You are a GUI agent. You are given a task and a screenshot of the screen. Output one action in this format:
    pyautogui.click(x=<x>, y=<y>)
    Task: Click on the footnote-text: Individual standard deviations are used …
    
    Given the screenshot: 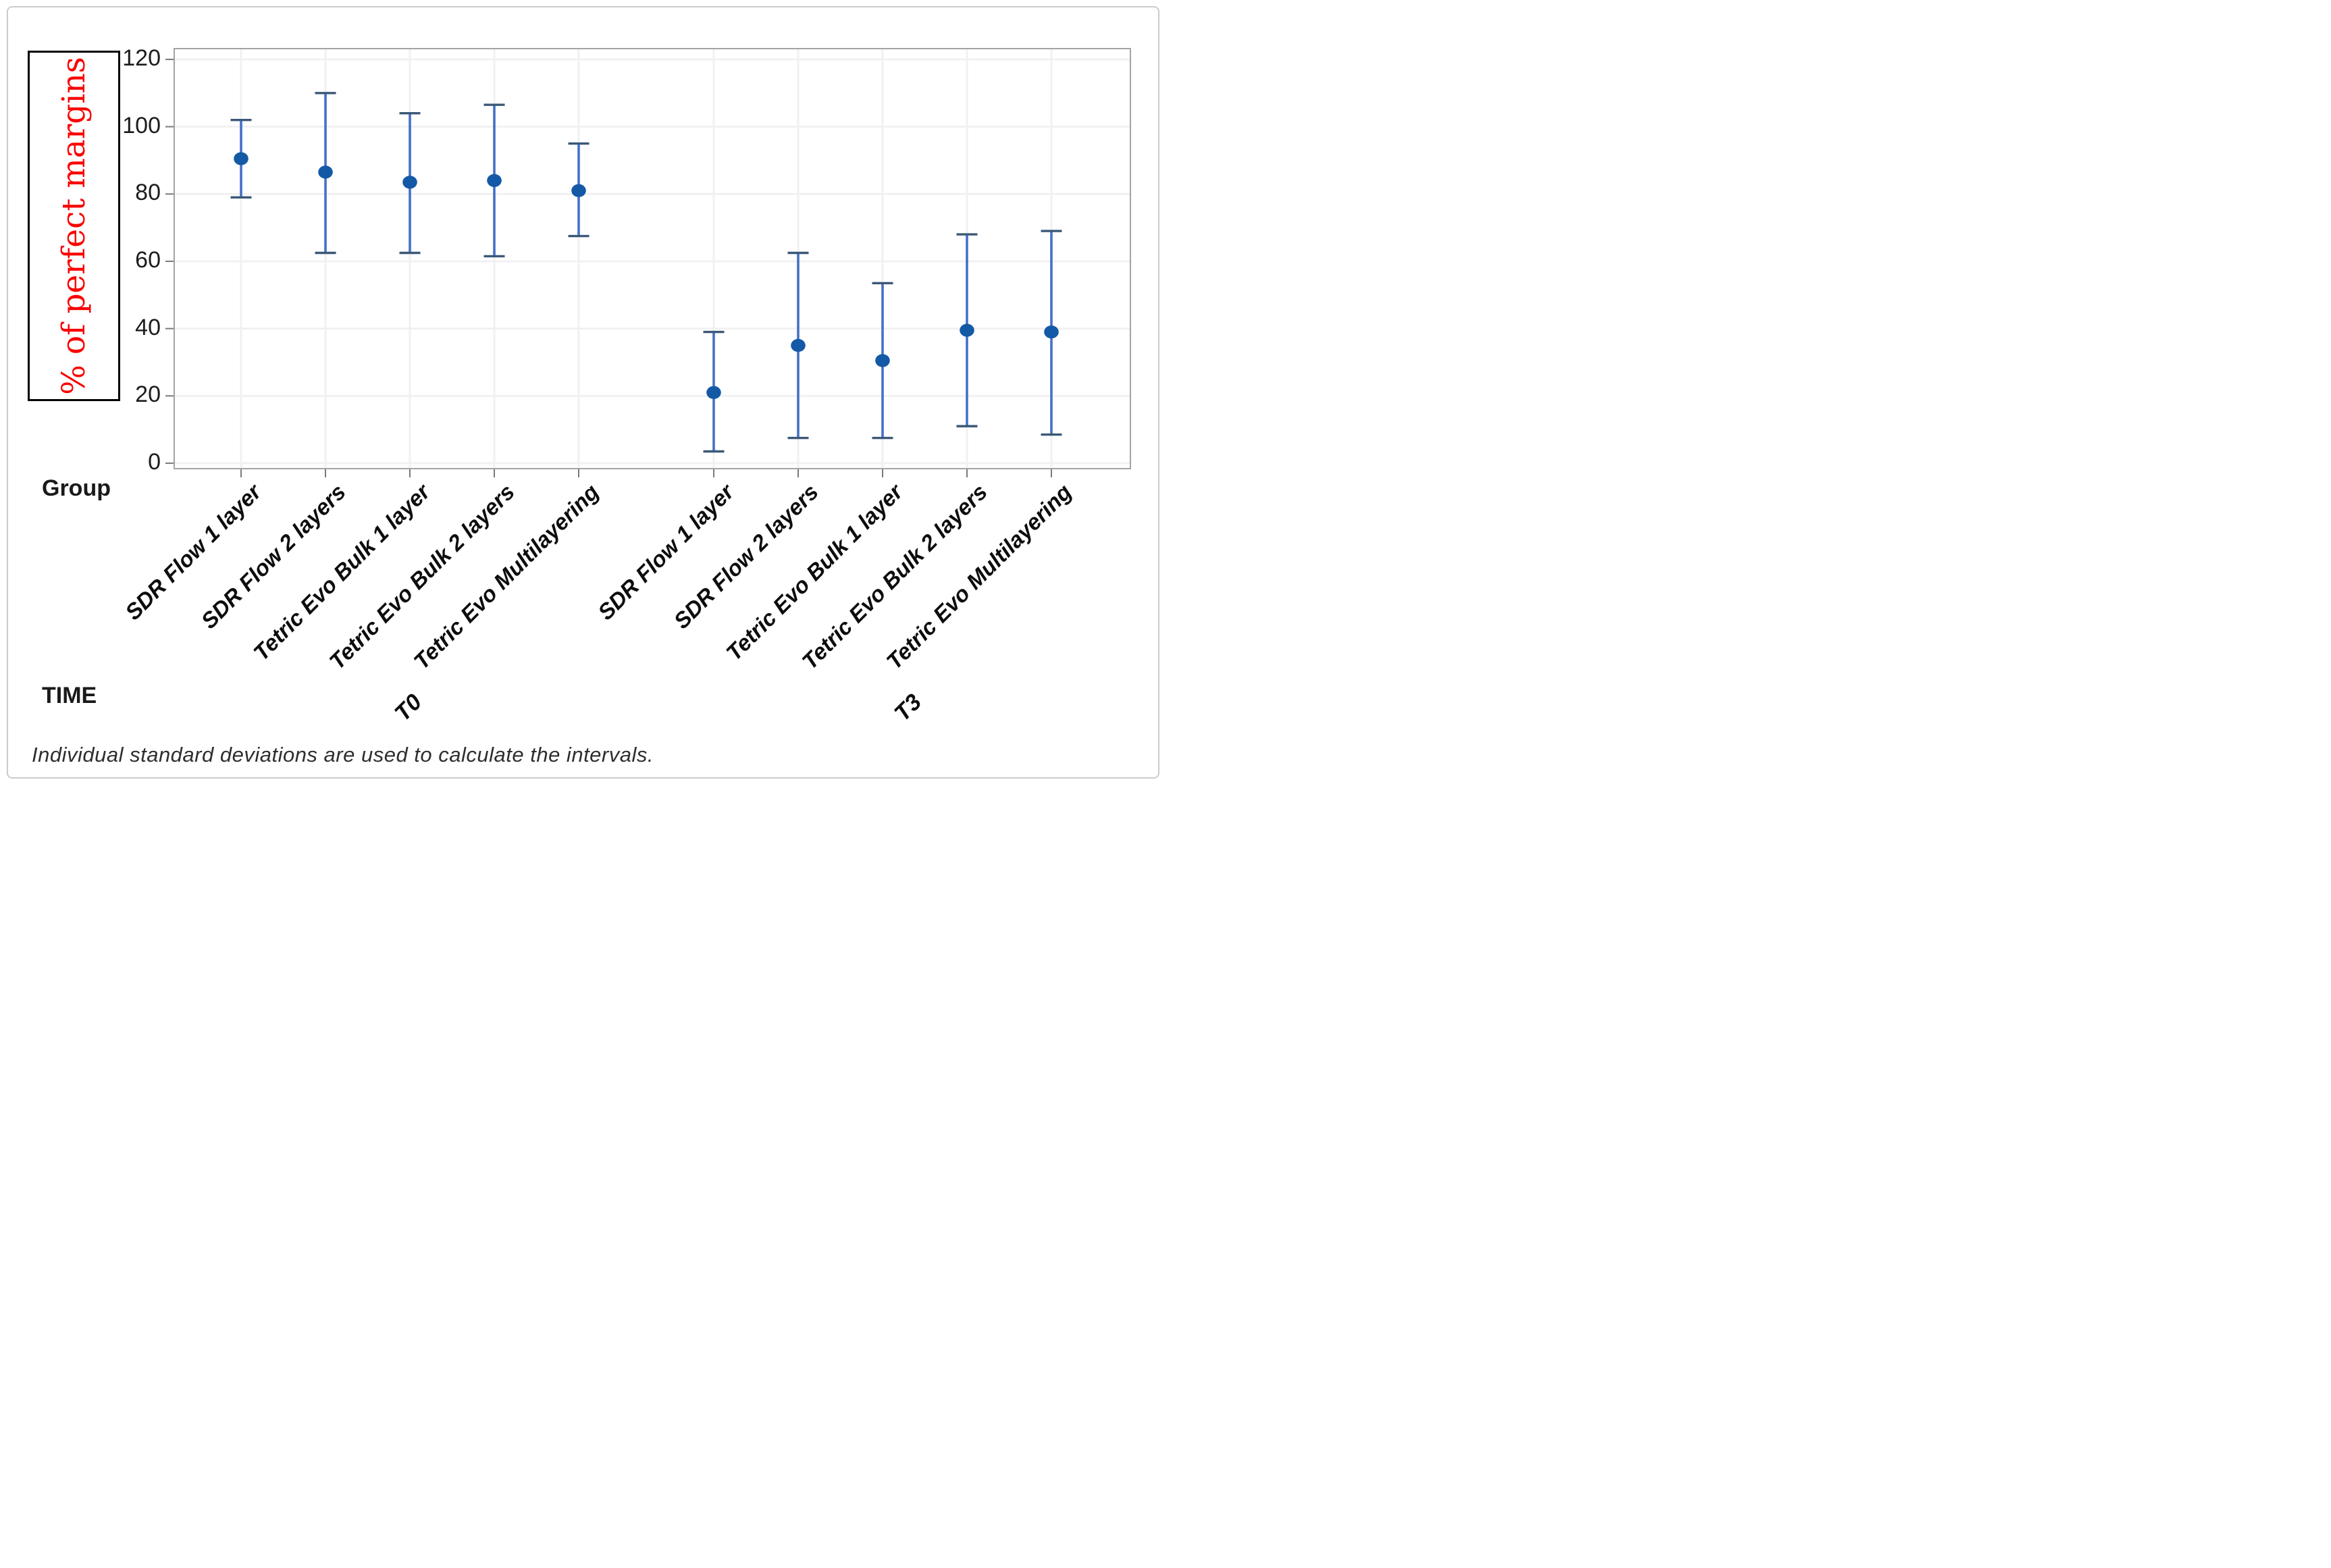 What is the action you would take?
    pyautogui.click(x=343, y=754)
    